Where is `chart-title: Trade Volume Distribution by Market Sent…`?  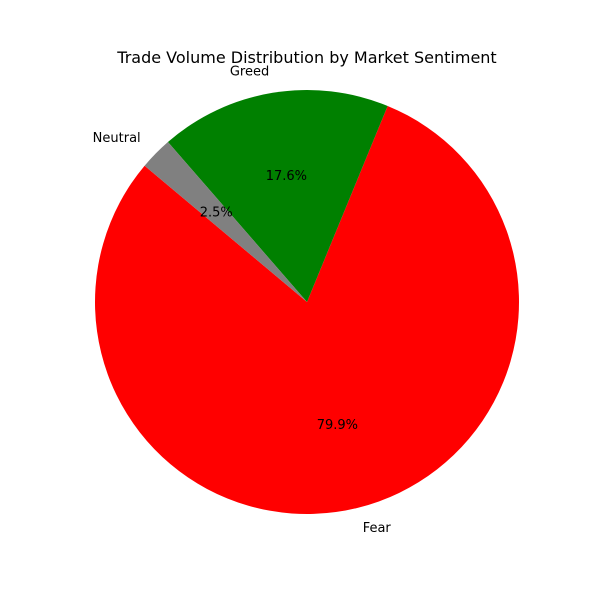
chart-title: Trade Volume Distribution by Market Sent… is located at coordinates (306, 57).